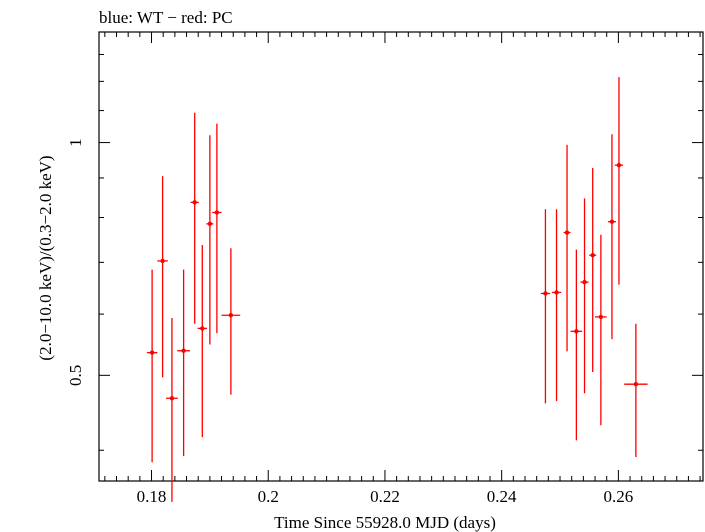 This screenshot has width=705, height=532. Describe the element at coordinates (75, 142) in the screenshot. I see `y-tick-label: 1` at that location.